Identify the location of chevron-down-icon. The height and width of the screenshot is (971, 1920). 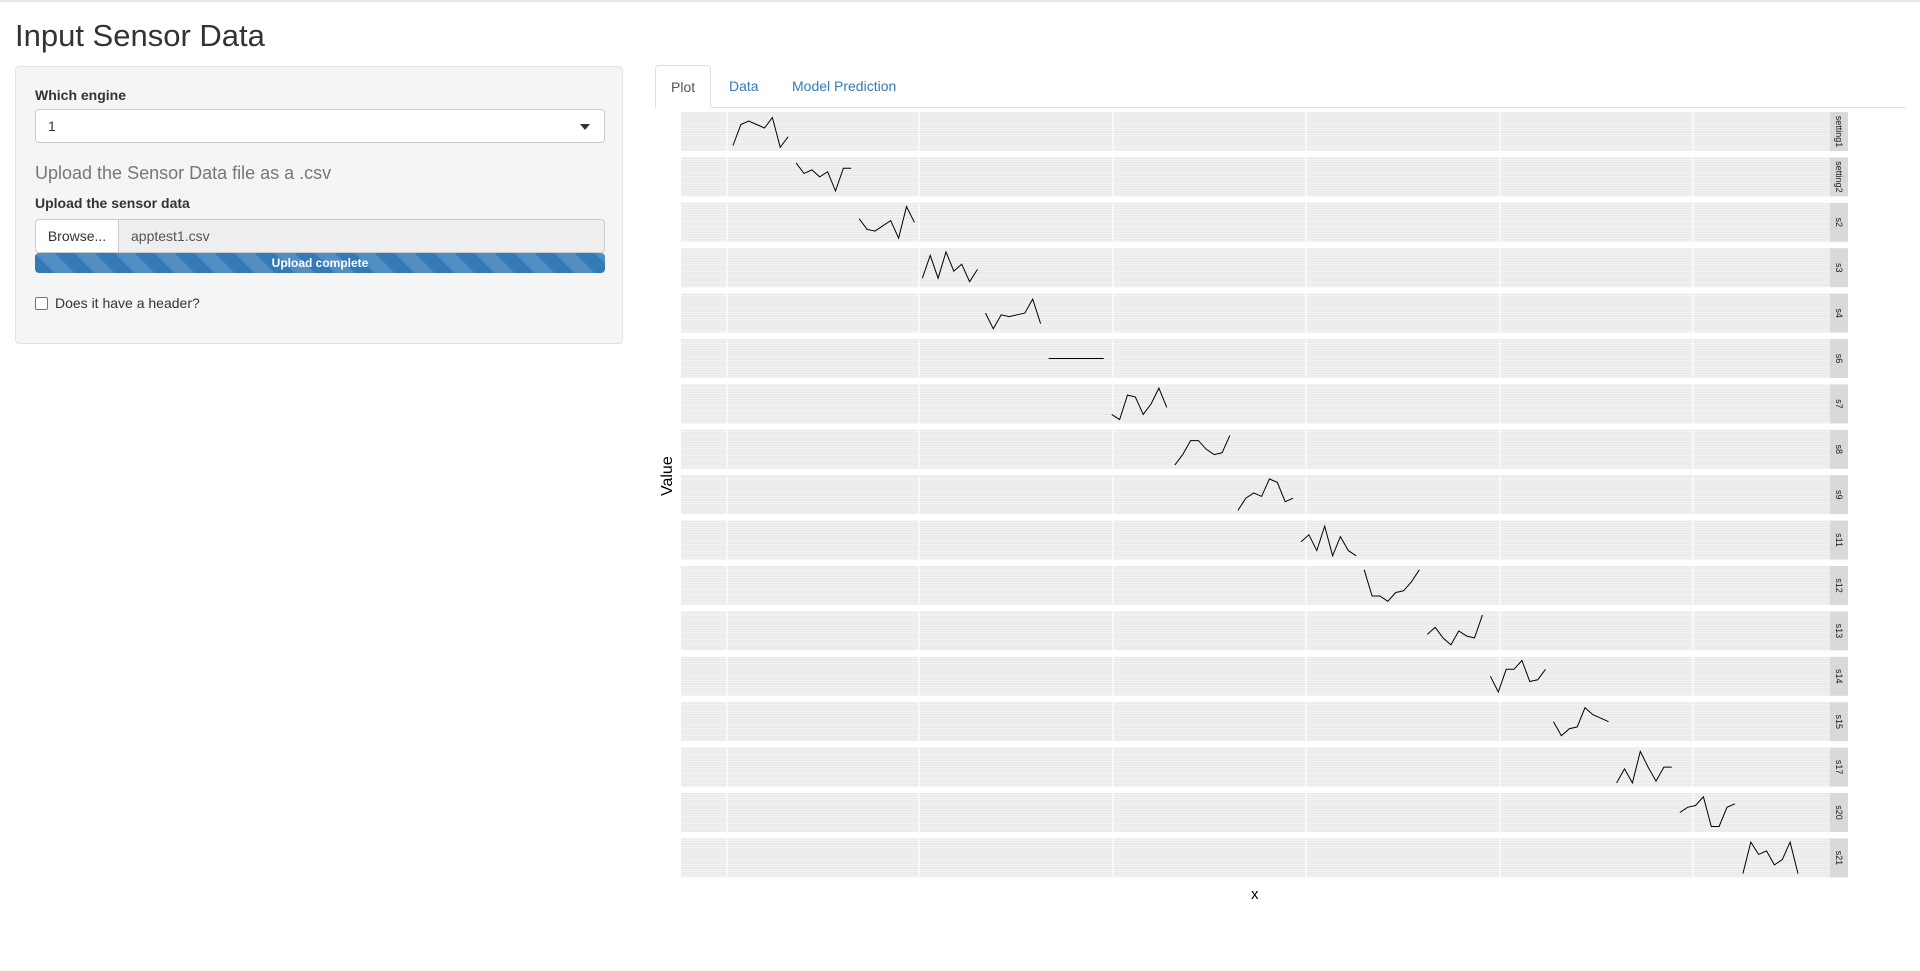
(585, 127).